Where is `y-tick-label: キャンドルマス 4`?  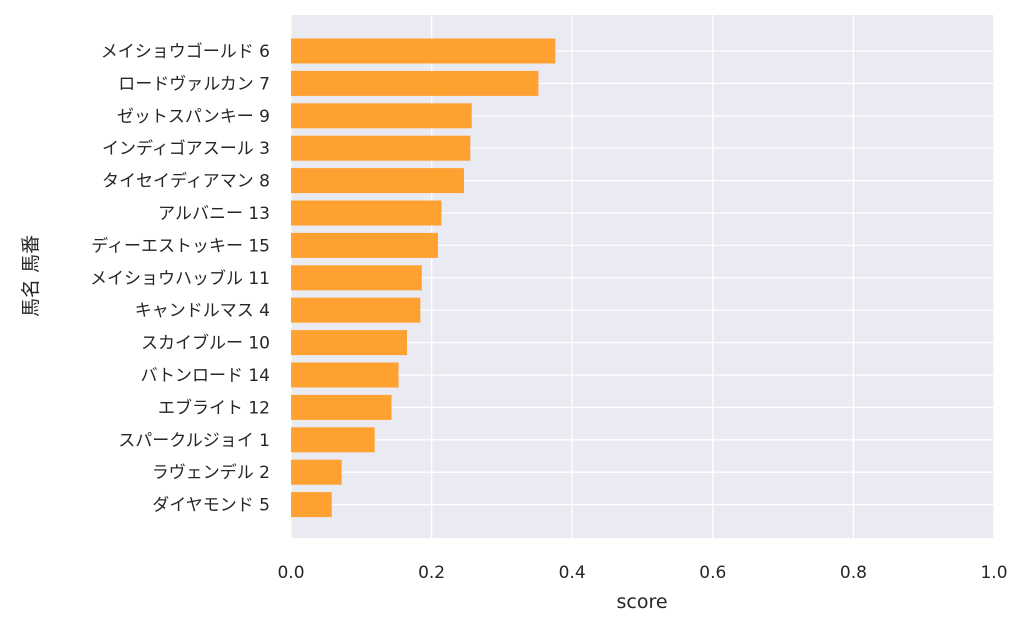 y-tick-label: キャンドルマス 4 is located at coordinates (202, 311).